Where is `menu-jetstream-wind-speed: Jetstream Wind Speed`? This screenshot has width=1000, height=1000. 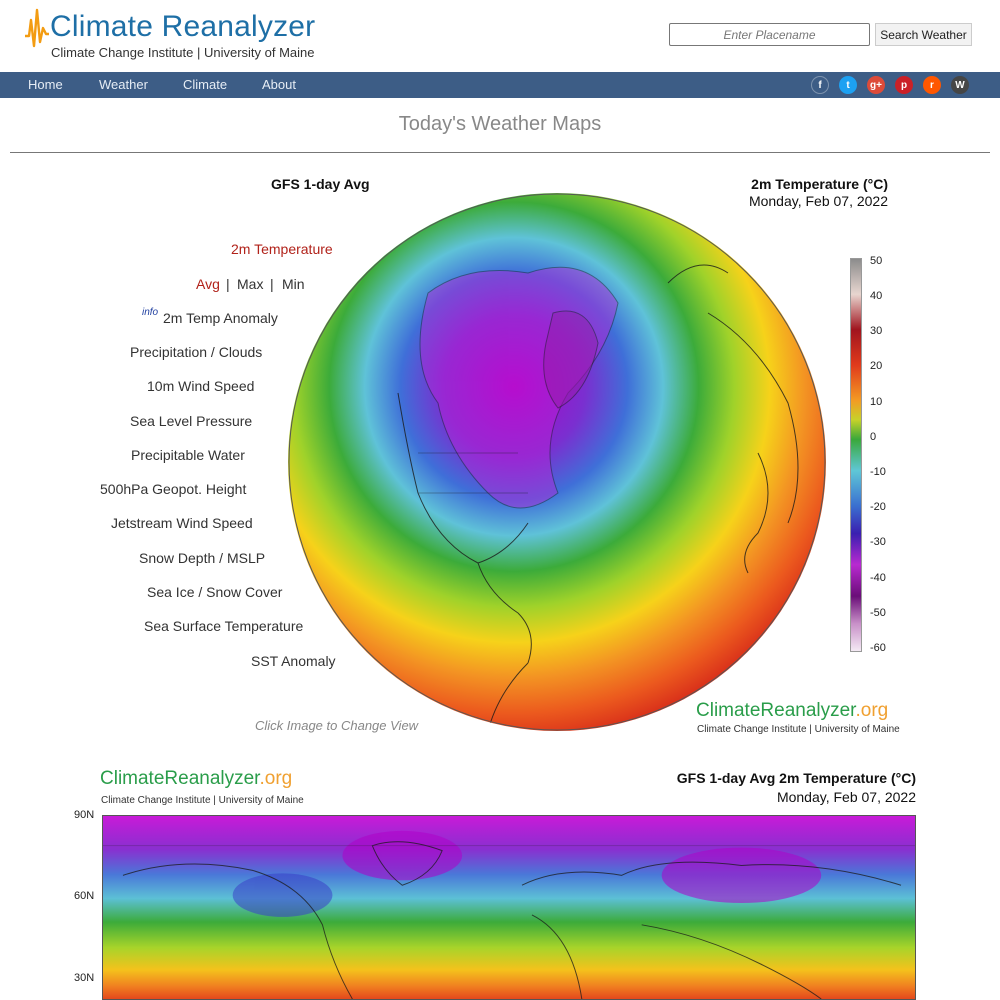
menu-jetstream-wind-speed: Jetstream Wind Speed is located at coordinates (182, 523).